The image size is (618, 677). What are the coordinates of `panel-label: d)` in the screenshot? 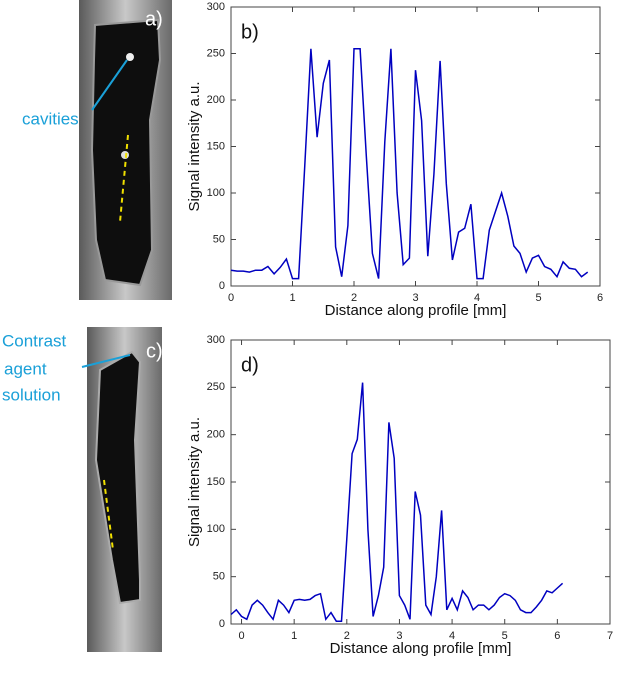 It's located at (250, 365).